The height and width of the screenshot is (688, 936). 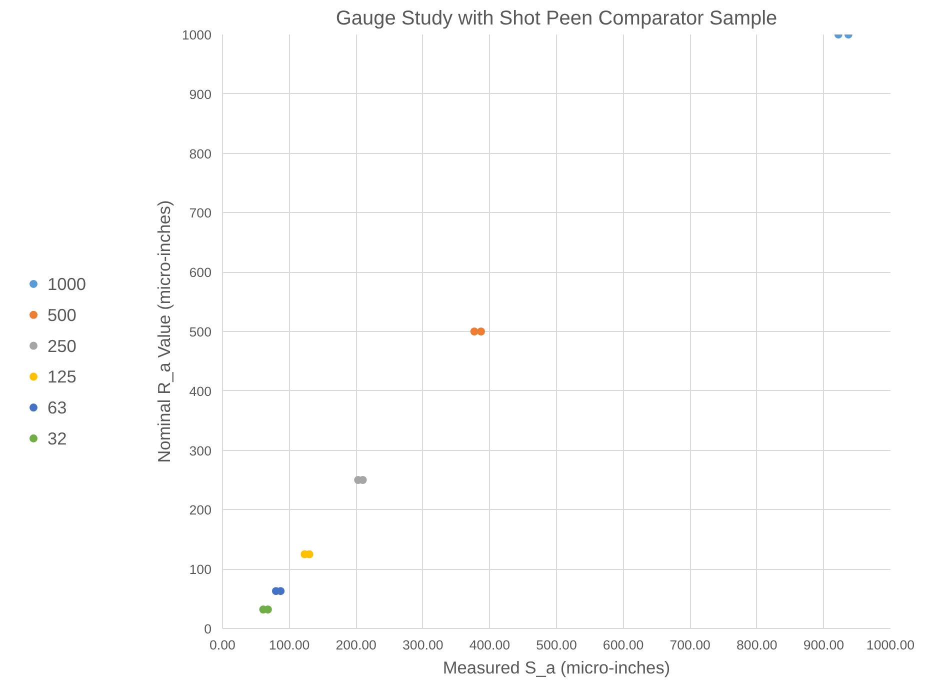 What do you see at coordinates (62, 314) in the screenshot?
I see `legend-label: 500` at bounding box center [62, 314].